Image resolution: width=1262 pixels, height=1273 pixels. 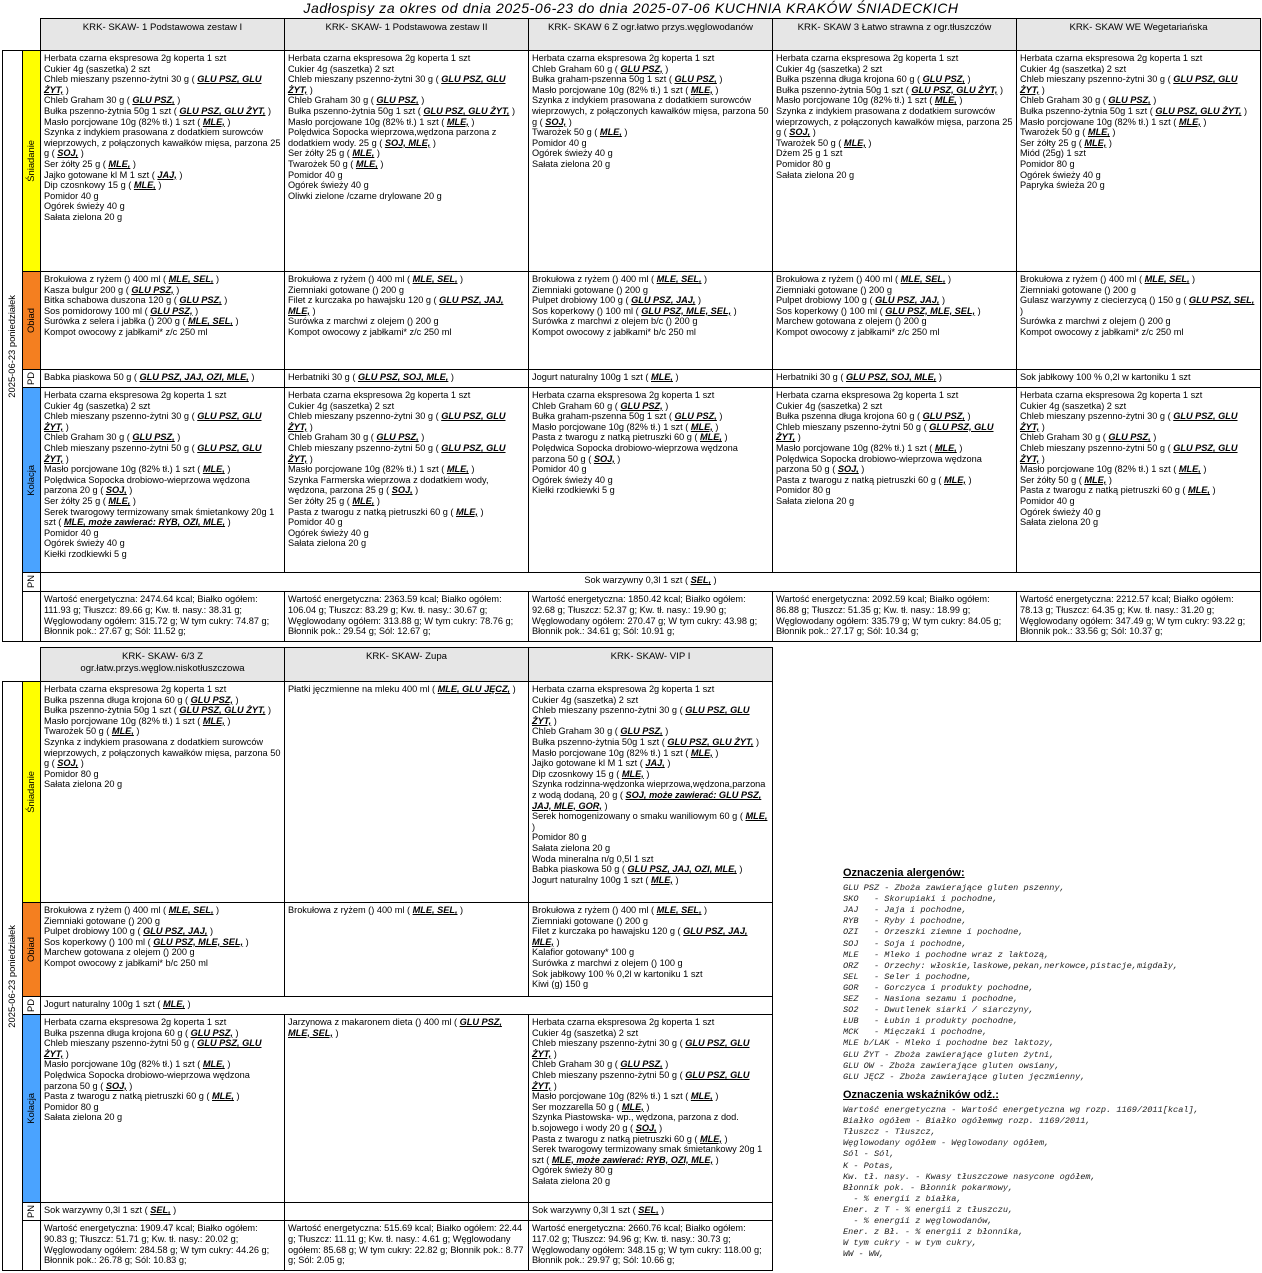 What do you see at coordinates (1062, 185) in the screenshot?
I see `menu-item: Papryka świeża 20 g` at bounding box center [1062, 185].